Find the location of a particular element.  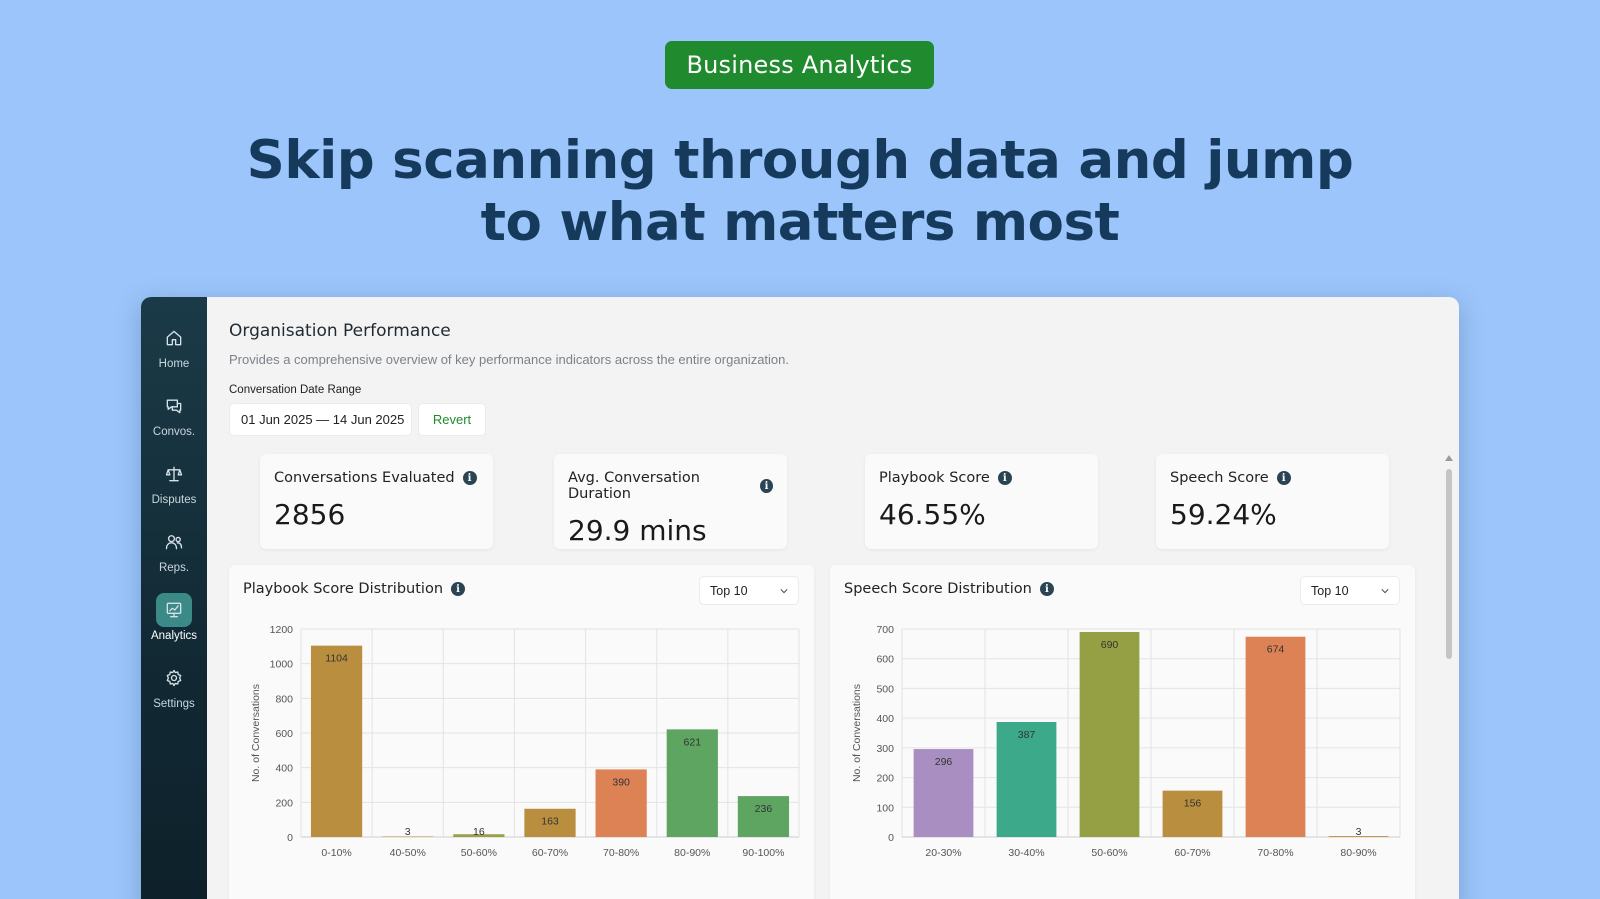

nav-label-disputes: Disputes is located at coordinates (174, 500).